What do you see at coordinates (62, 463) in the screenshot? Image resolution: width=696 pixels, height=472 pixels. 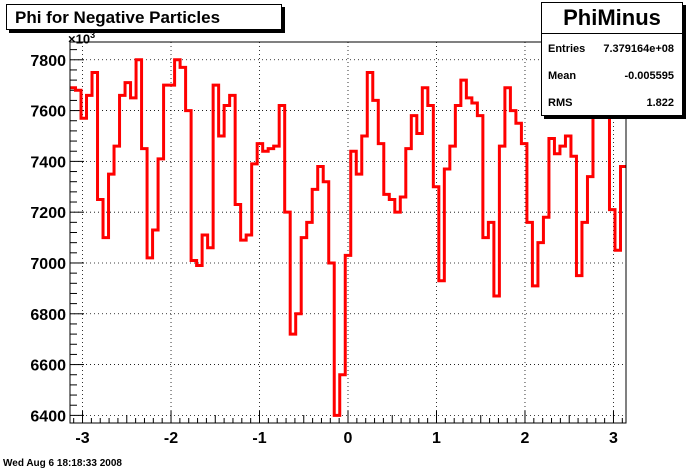 I see `timestamp-footer: Wed Aug 6 18:18:33 2008` at bounding box center [62, 463].